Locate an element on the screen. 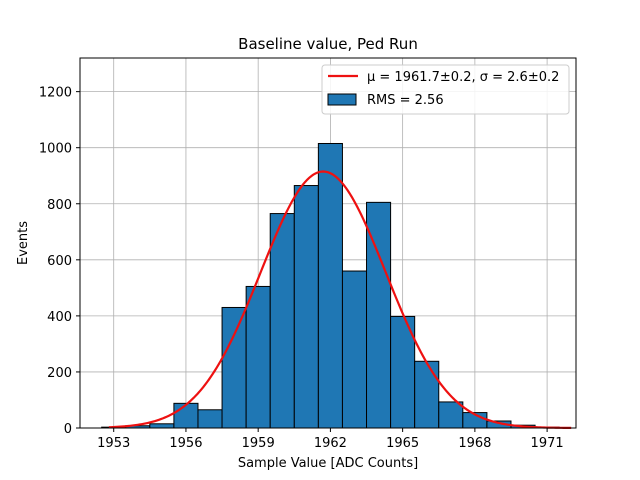 This screenshot has height=480, width=640. x-tick-label: 1956 is located at coordinates (185, 443).